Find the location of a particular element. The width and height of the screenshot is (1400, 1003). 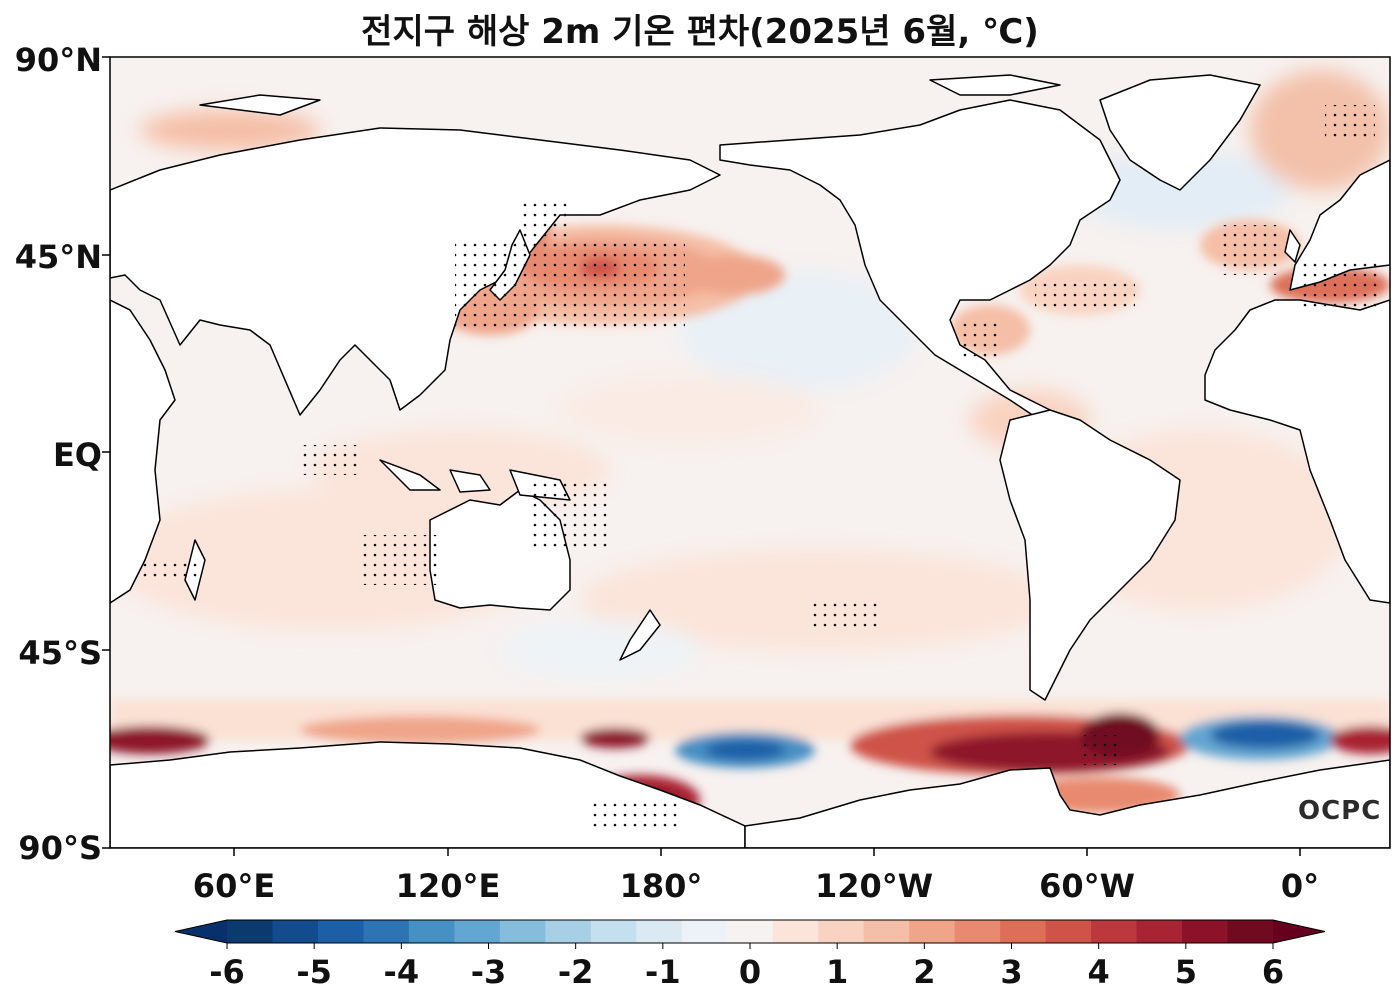

lat-label-90n: 90°N is located at coordinates (58, 60).